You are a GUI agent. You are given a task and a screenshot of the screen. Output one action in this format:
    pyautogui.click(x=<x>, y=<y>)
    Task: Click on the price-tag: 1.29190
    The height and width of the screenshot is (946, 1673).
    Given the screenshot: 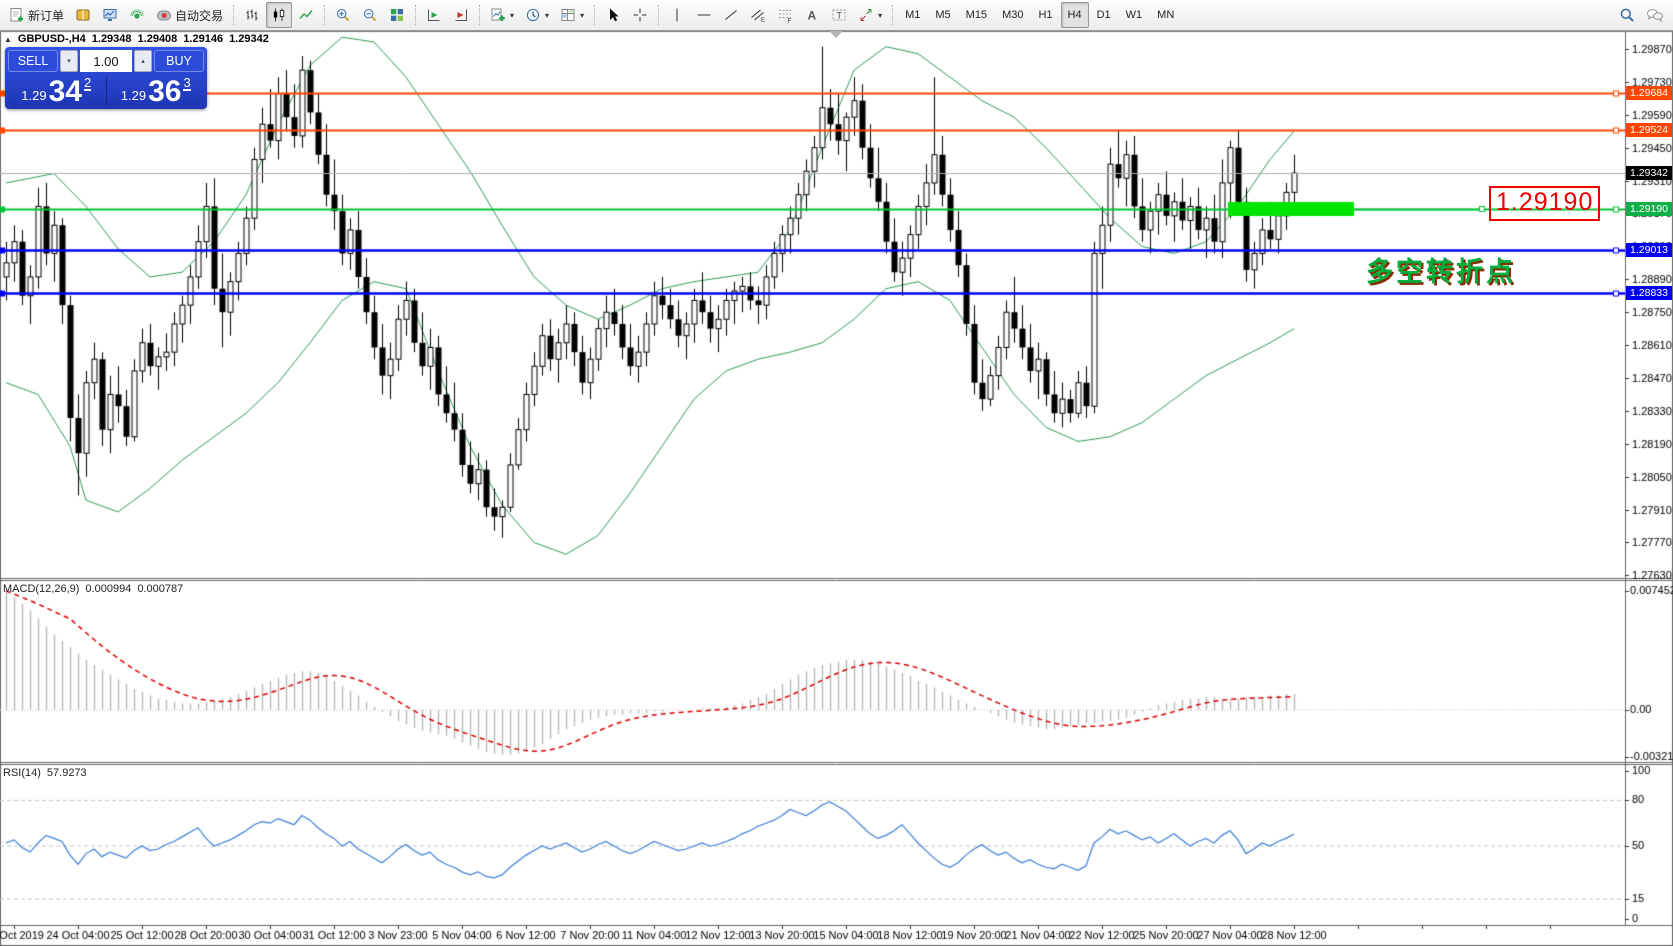 What is the action you would take?
    pyautogui.click(x=1649, y=209)
    